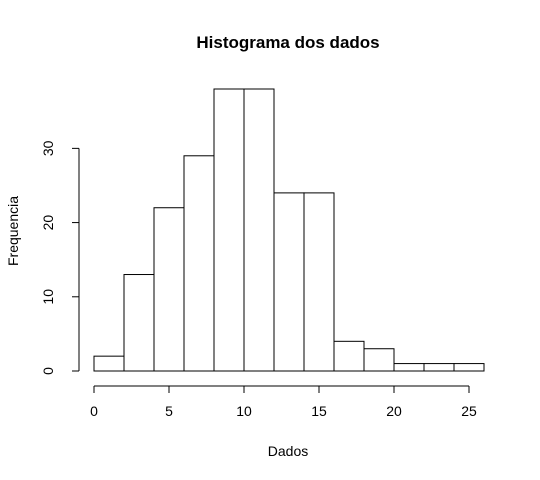 The height and width of the screenshot is (480, 540). I want to click on chart-title: Histograma dos dados, so click(287, 42).